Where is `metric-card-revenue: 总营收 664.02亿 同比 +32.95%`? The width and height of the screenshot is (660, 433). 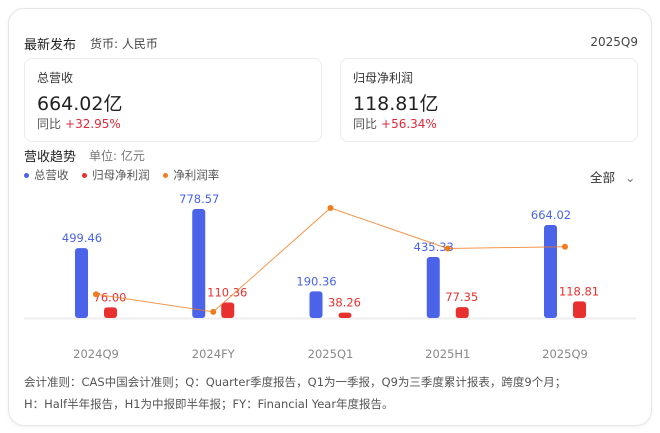
metric-card-revenue: 总营收 664.02亿 同比 +32.95% is located at coordinates (173, 100).